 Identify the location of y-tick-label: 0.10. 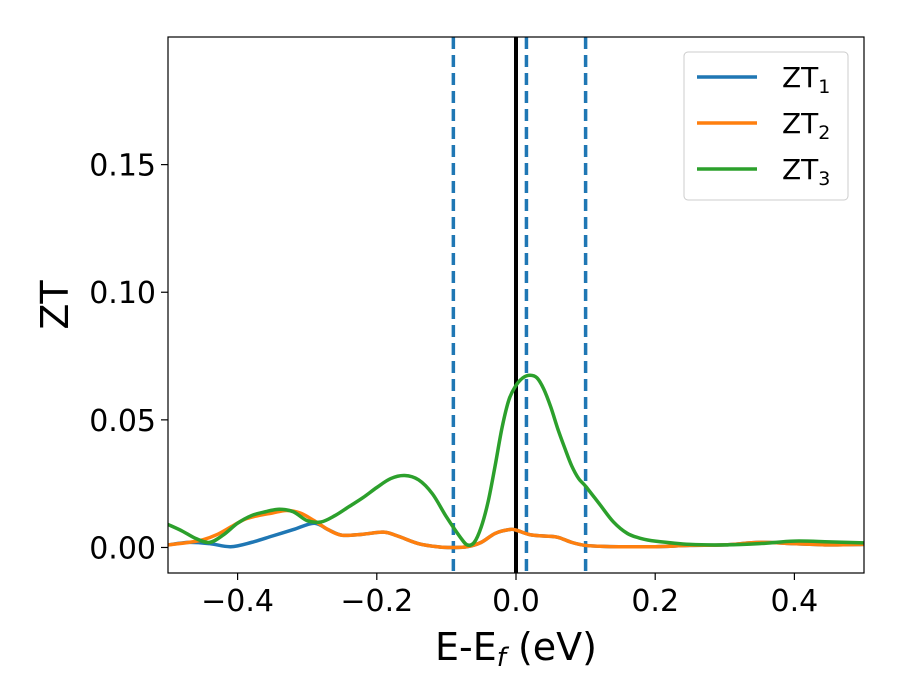
(122, 293).